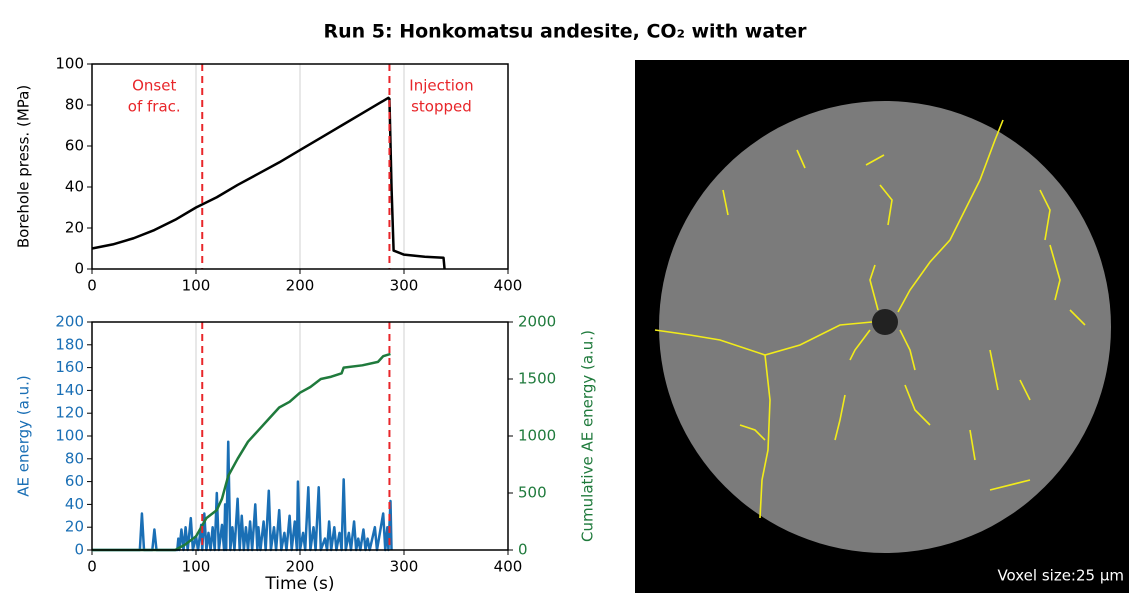 The width and height of the screenshot is (1129, 604). Describe the element at coordinates (441, 107) in the screenshot. I see `event-annotation: stopped` at that location.